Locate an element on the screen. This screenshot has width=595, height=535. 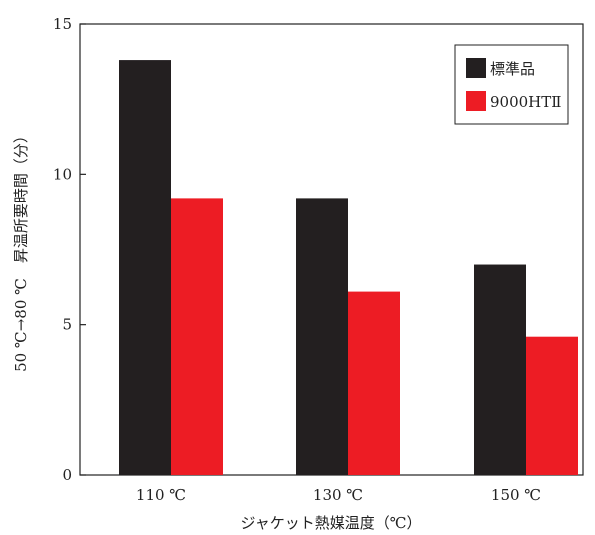
legend-frame is located at coordinates (511, 84).